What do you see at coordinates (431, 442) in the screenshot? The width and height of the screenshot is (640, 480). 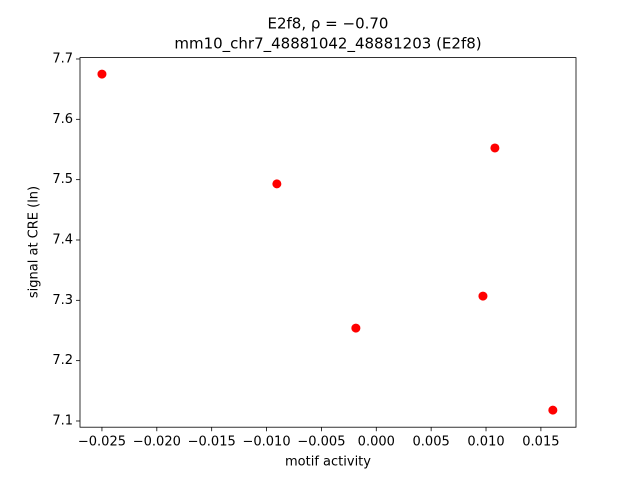 I see `x-tick-label: 0.005` at bounding box center [431, 442].